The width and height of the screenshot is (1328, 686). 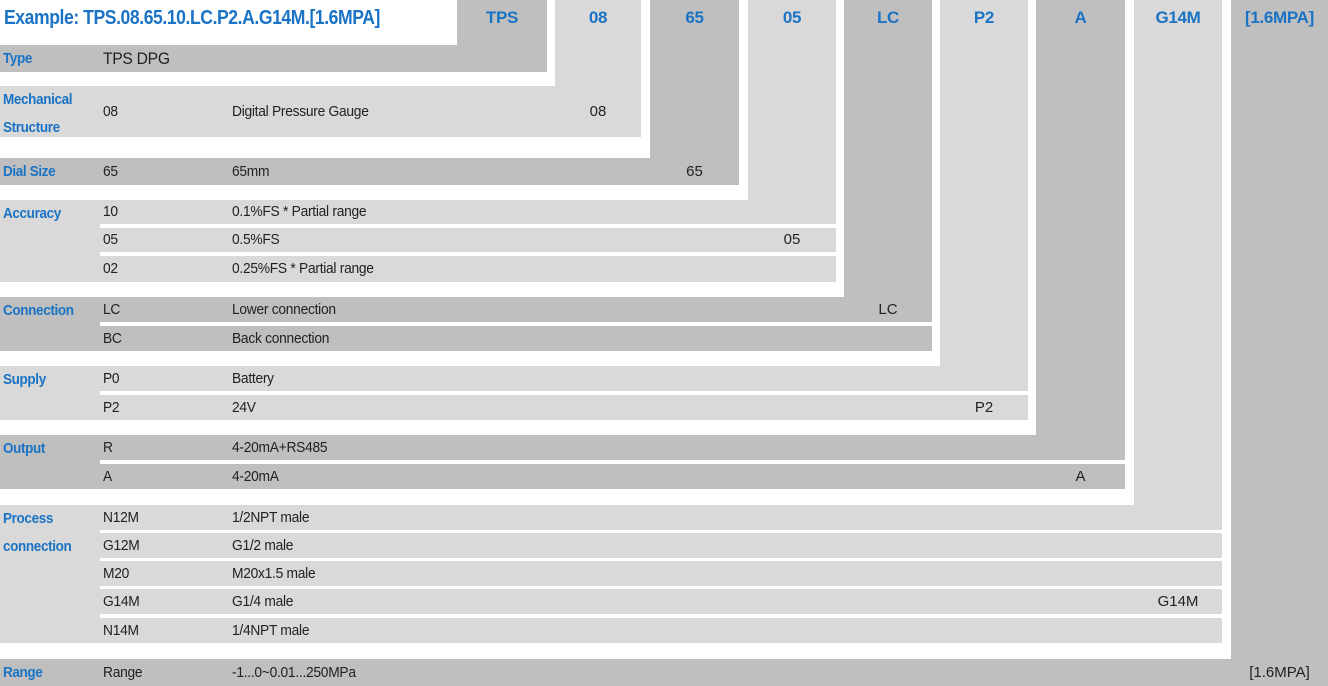 What do you see at coordinates (984, 407) in the screenshot?
I see `selected-code: P2` at bounding box center [984, 407].